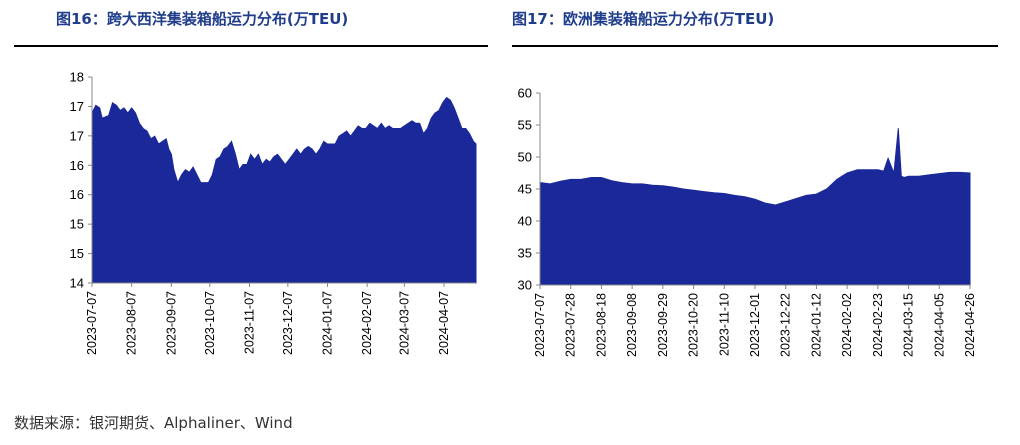 The height and width of the screenshot is (445, 1020). I want to click on x-tick-label: 2024-04-05, so click(939, 325).